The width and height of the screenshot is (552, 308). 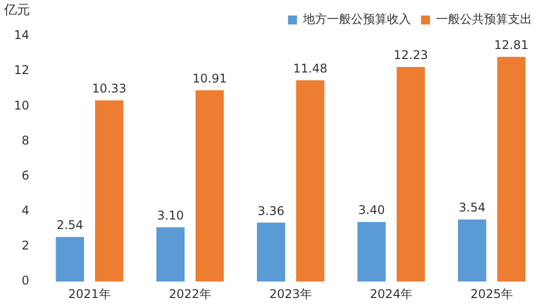 I want to click on x-tick-label: 2023年, so click(x=290, y=293).